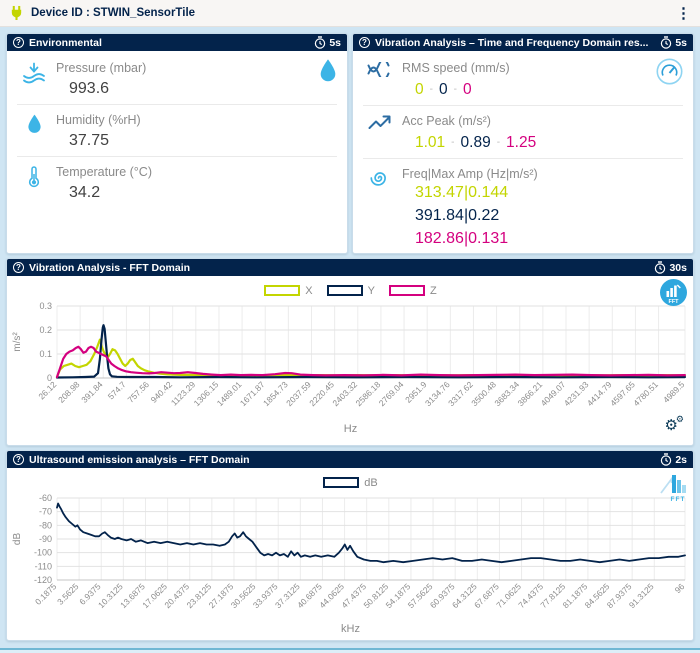  I want to click on bottom-light-strip, so click(350, 651).